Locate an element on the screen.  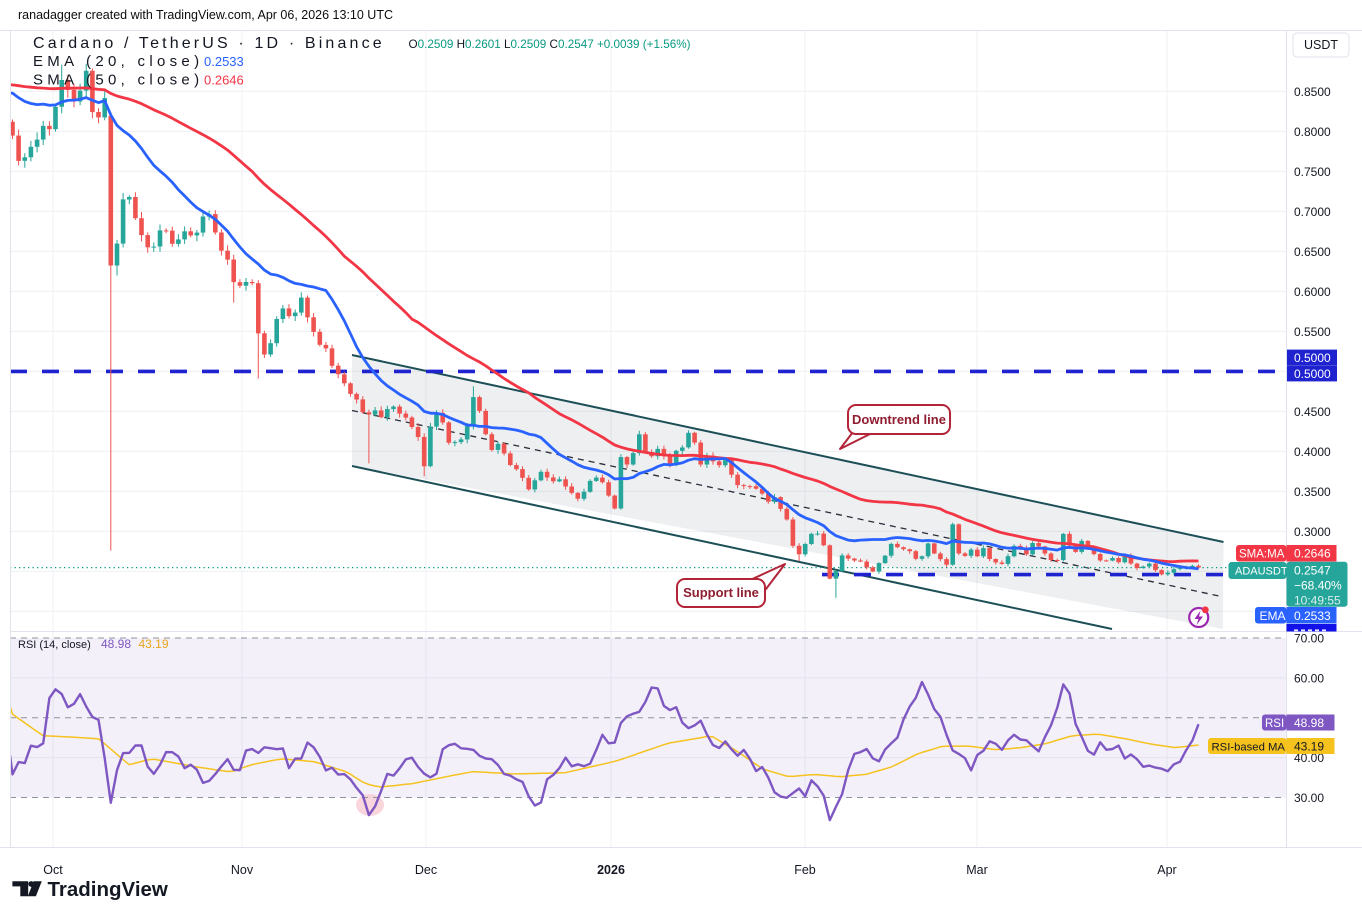
svg-text: 0.4000 is located at coordinates (1312, 452).